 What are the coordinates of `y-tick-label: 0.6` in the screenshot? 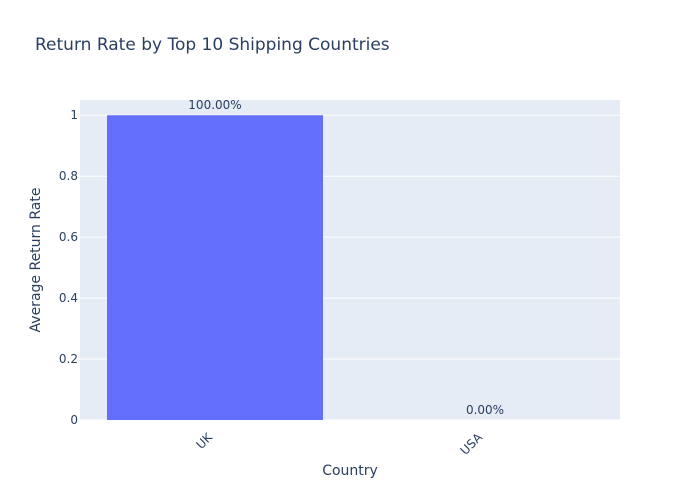 It's located at (68, 237).